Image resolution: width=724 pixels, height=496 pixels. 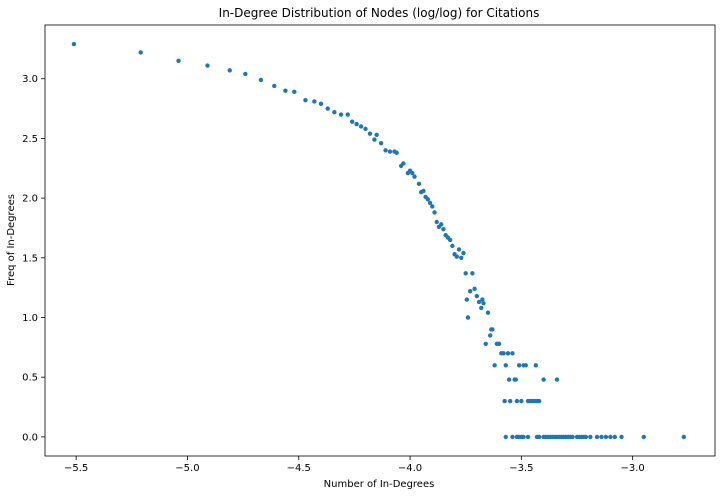 What do you see at coordinates (30, 199) in the screenshot?
I see `y-tick-label: 2.0` at bounding box center [30, 199].